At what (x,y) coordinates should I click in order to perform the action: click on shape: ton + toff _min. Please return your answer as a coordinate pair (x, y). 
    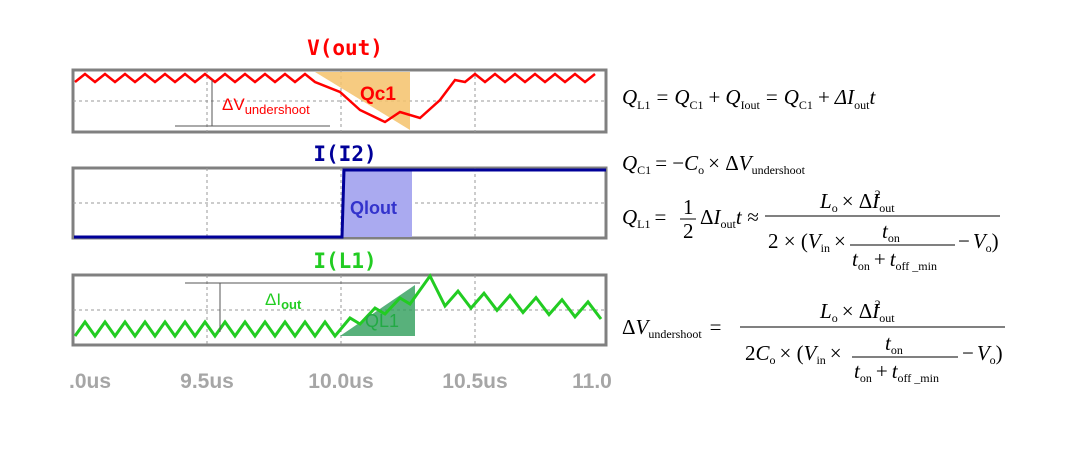
    Looking at the image, I should click on (896, 372).